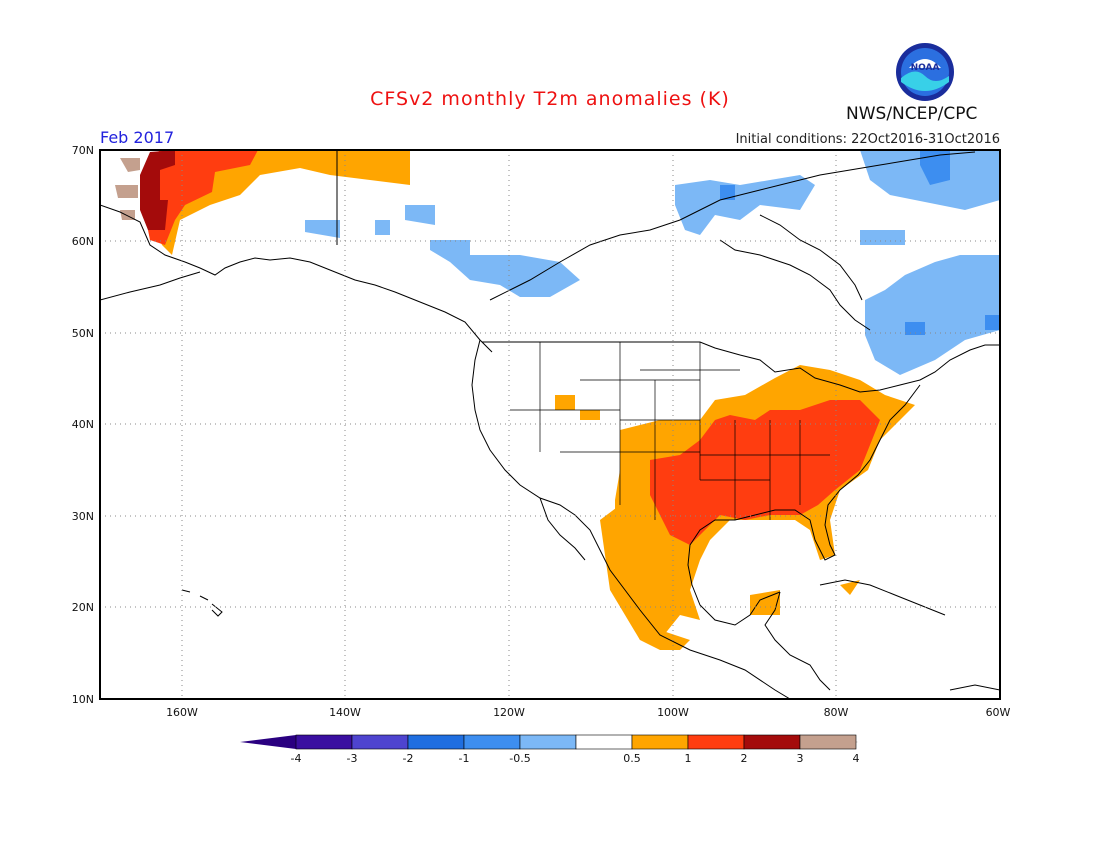 The image size is (1100, 850). What do you see at coordinates (83, 607) in the screenshot?
I see `lat-label: 20N` at bounding box center [83, 607].